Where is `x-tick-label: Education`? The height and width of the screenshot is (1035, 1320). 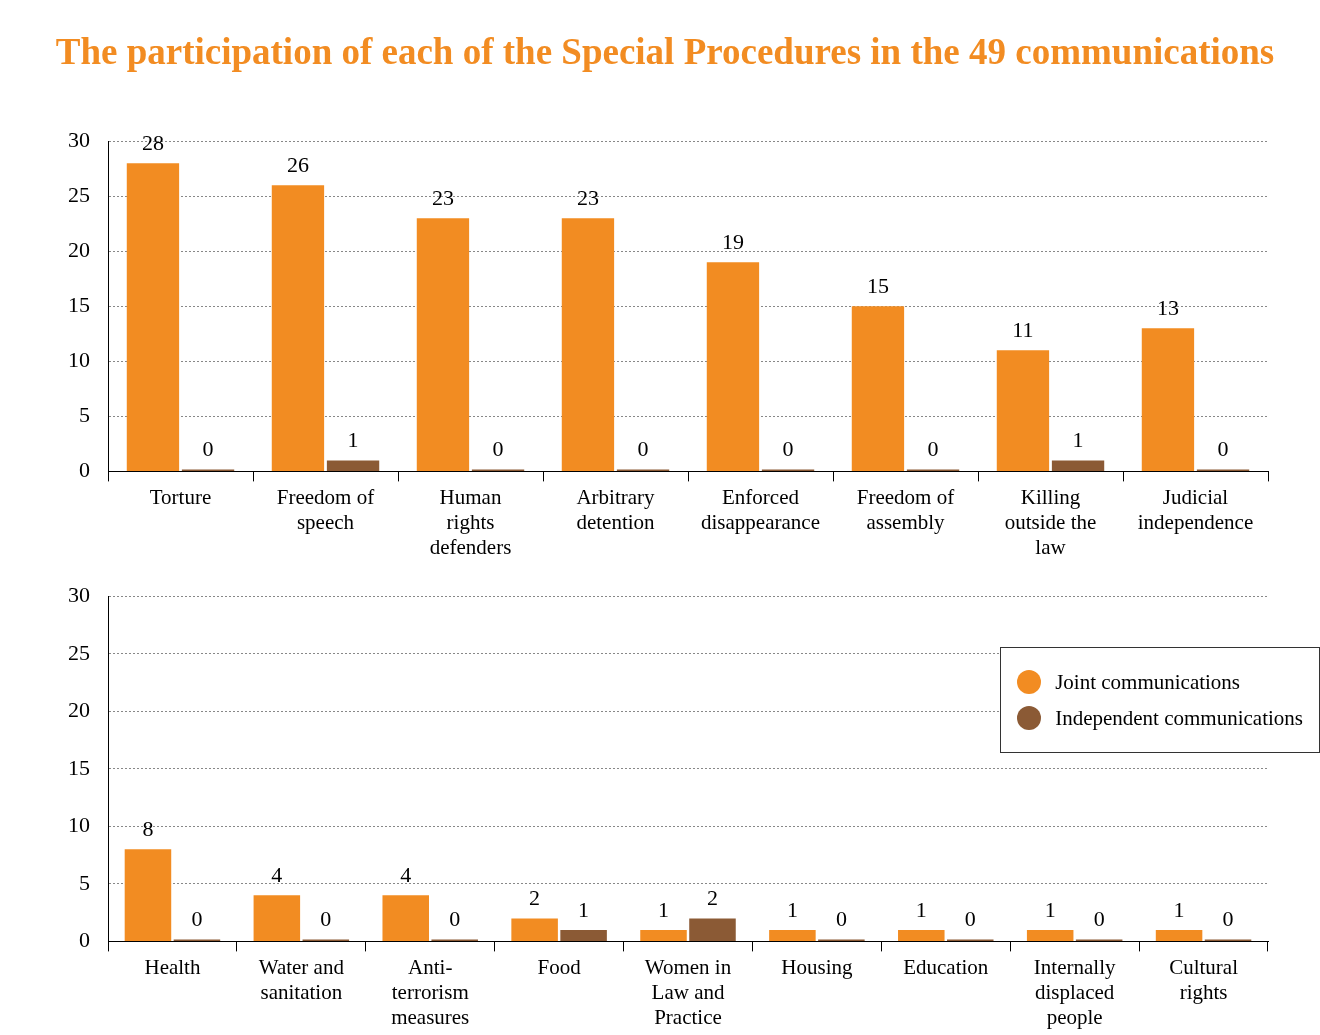
x-tick-label: Education is located at coordinates (946, 966).